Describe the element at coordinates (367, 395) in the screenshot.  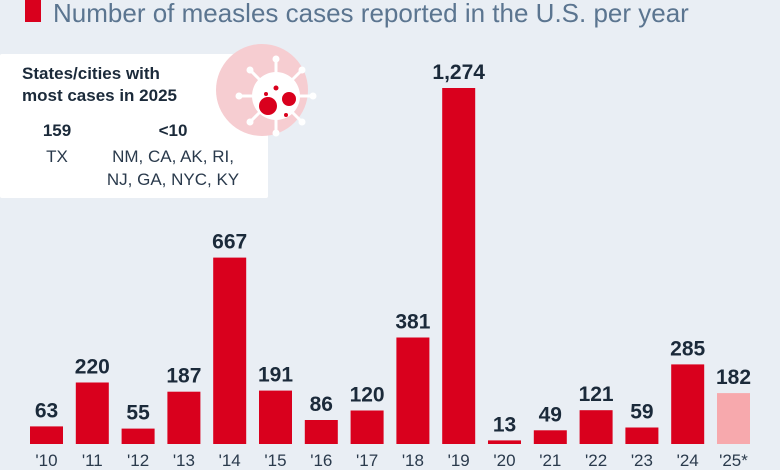
I see `value-label-7: 120` at that location.